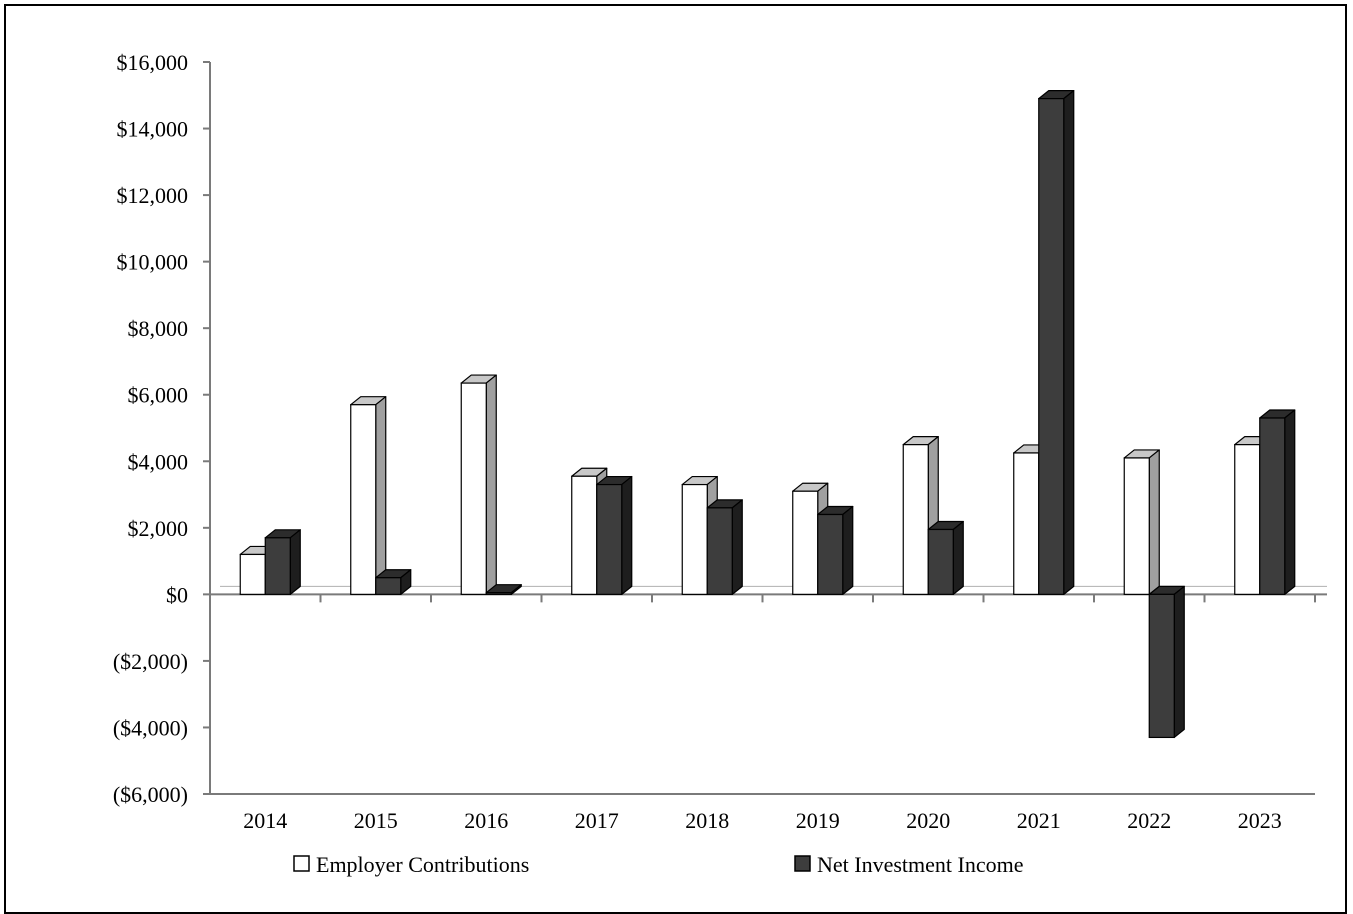 The image size is (1353, 914). I want to click on bar-net-investment-income-2021, so click(1056, 342).